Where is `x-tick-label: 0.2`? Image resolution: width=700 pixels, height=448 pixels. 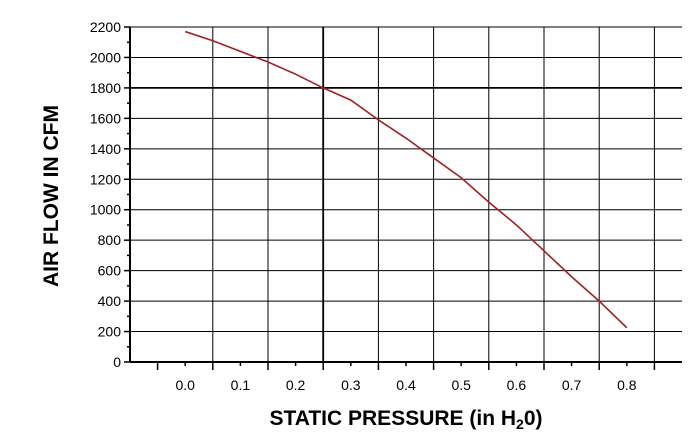
x-tick-label: 0.2 is located at coordinates (296, 385).